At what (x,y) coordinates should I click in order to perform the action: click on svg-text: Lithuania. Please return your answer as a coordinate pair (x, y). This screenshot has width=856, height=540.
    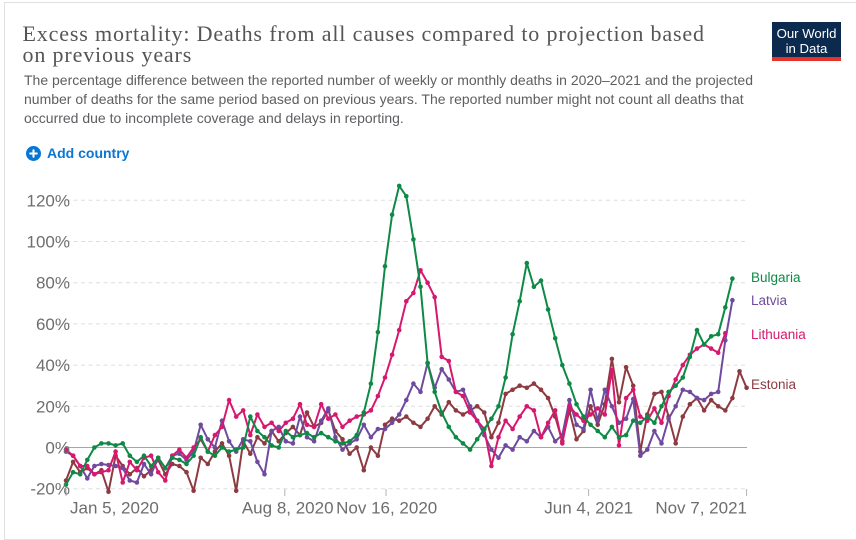
    Looking at the image, I should click on (778, 334).